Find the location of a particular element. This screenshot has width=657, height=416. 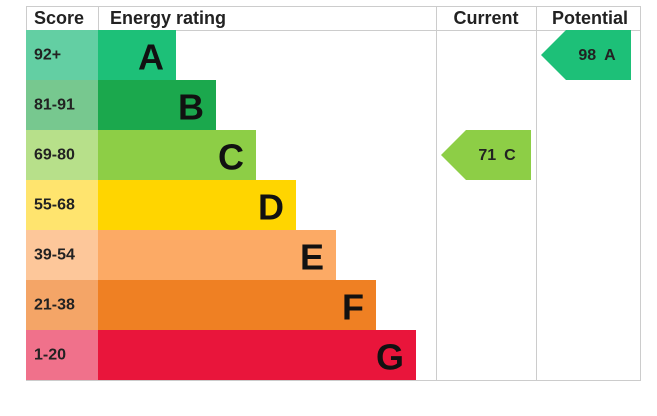

header-potential: Potential is located at coordinates (590, 18).